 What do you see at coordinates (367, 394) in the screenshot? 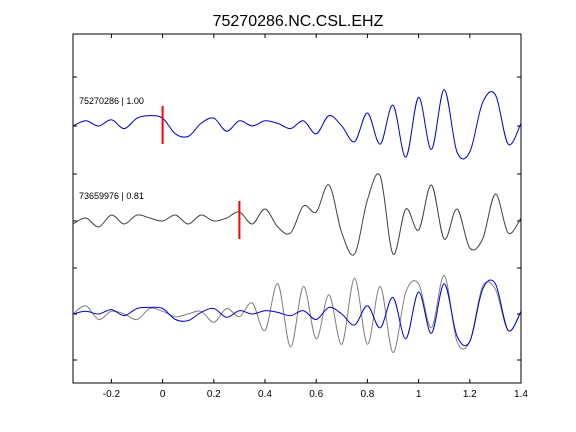
I see `x-tick-label: 0.8` at bounding box center [367, 394].